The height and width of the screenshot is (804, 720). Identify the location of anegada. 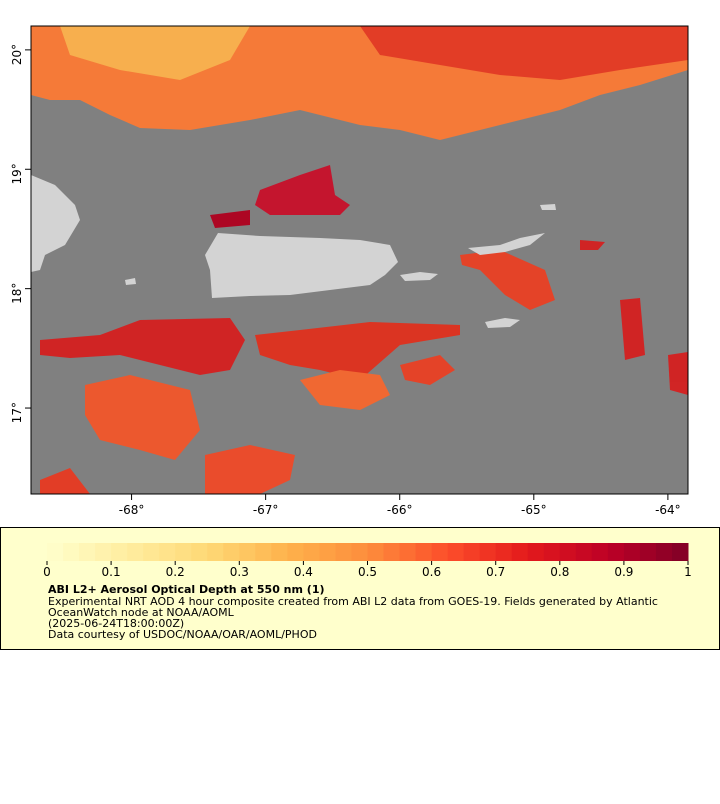
(548, 207).